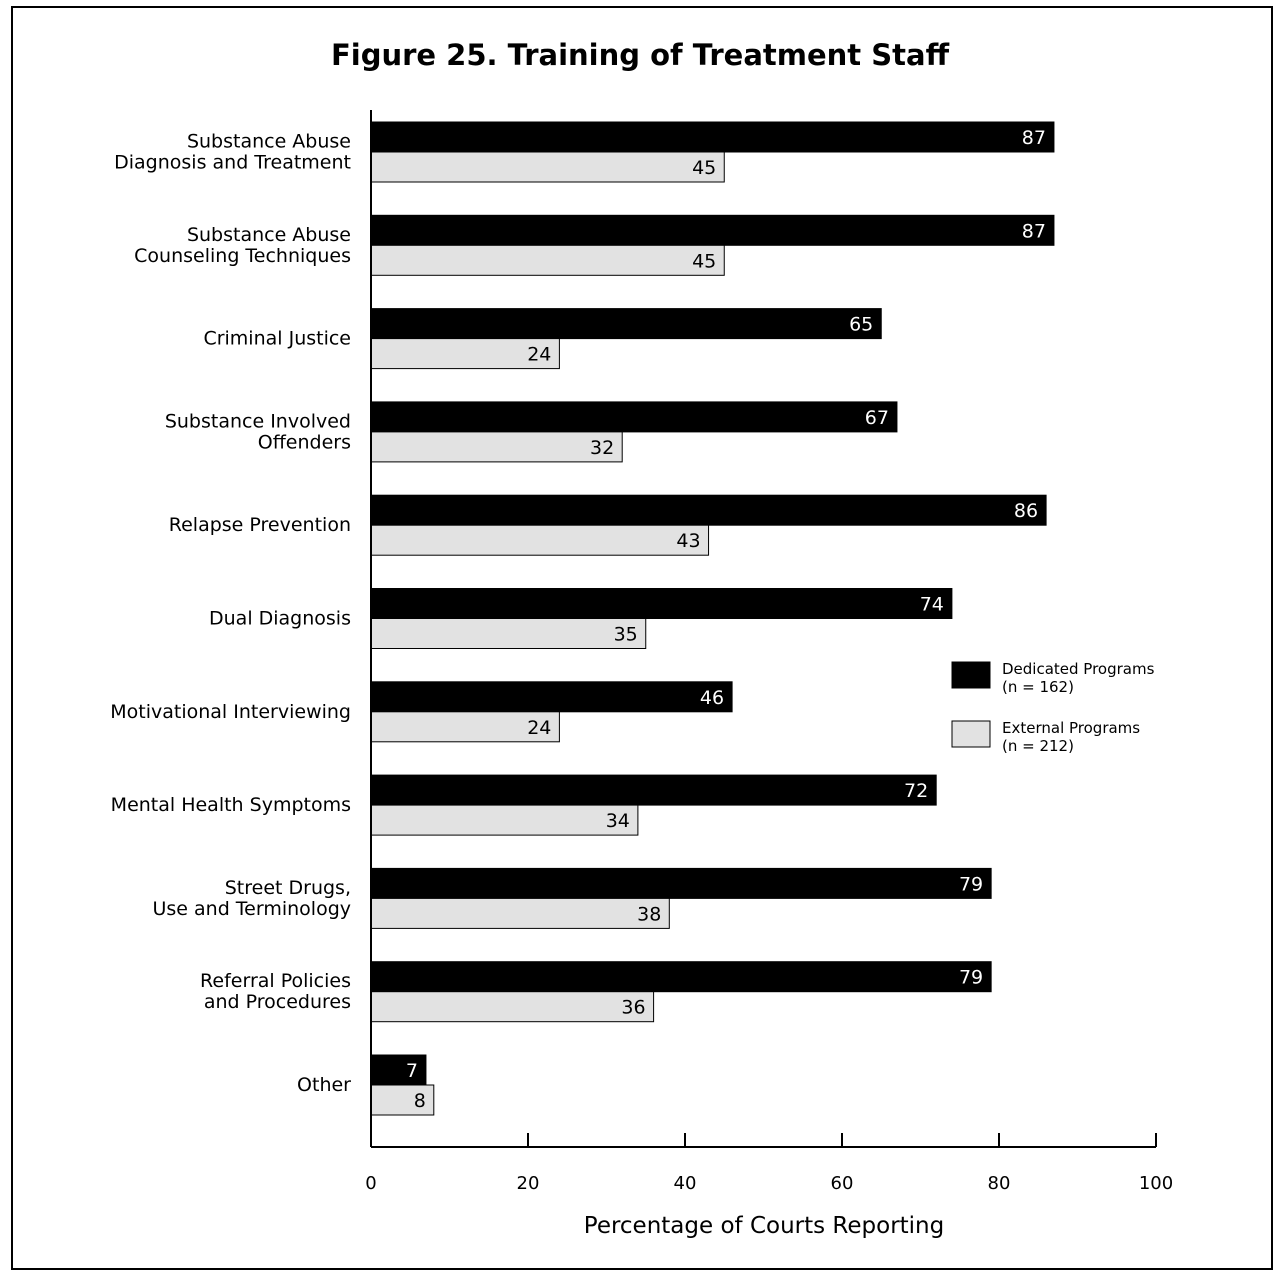 This screenshot has width=1280, height=1270. I want to click on data-label: 46, so click(712, 698).